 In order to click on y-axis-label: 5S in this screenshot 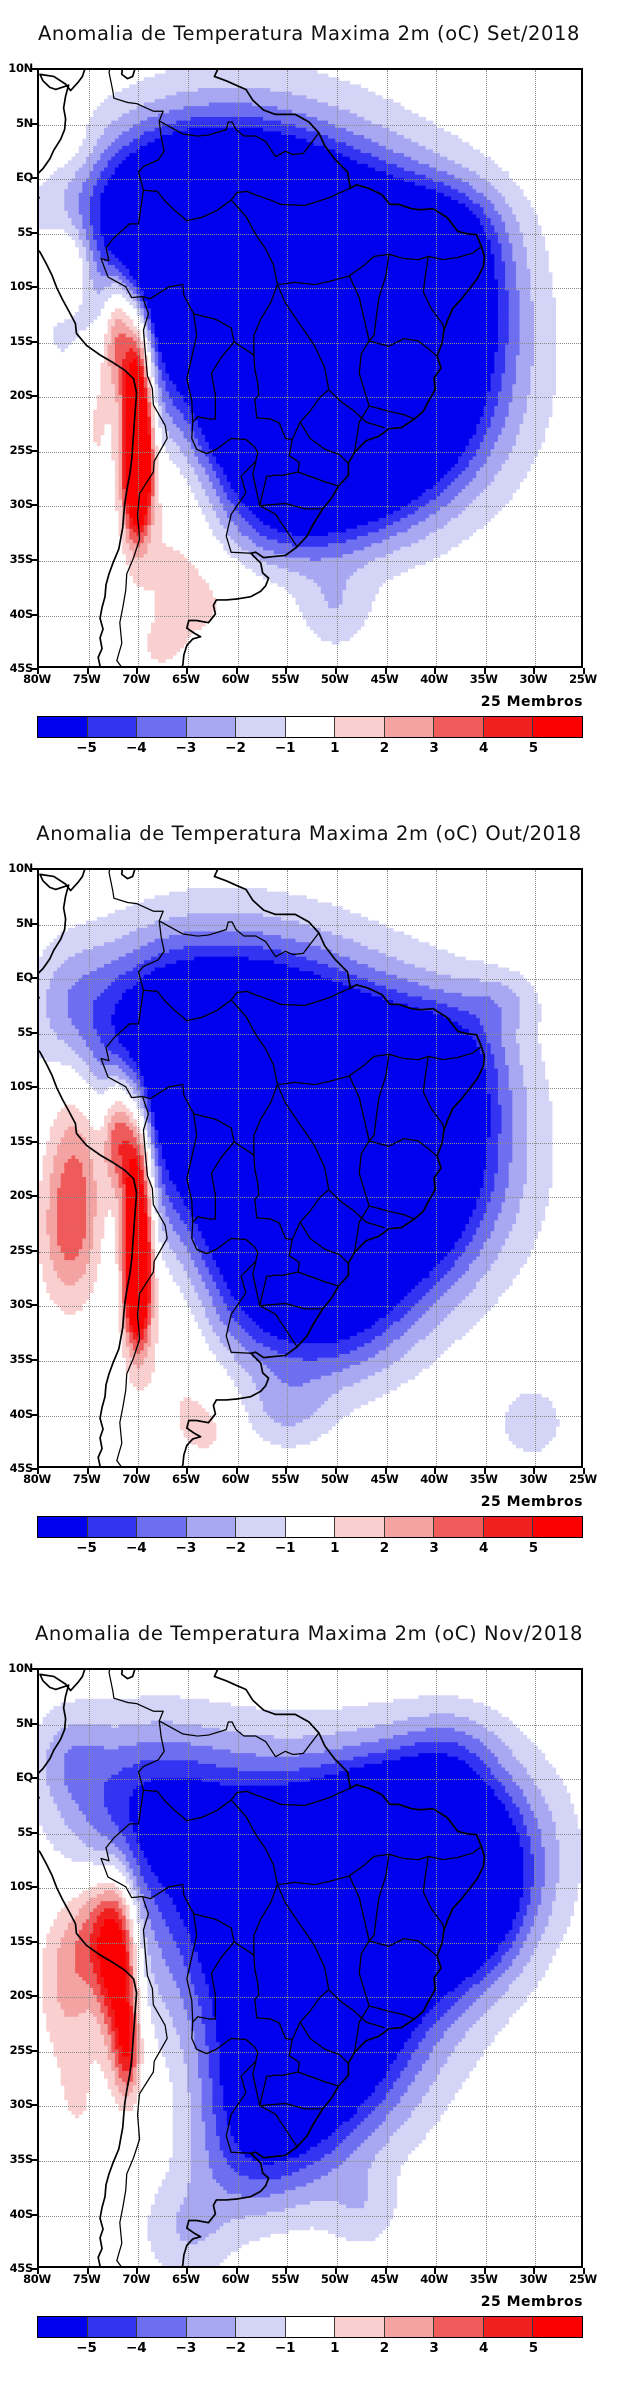, I will do `click(25, 1031)`.